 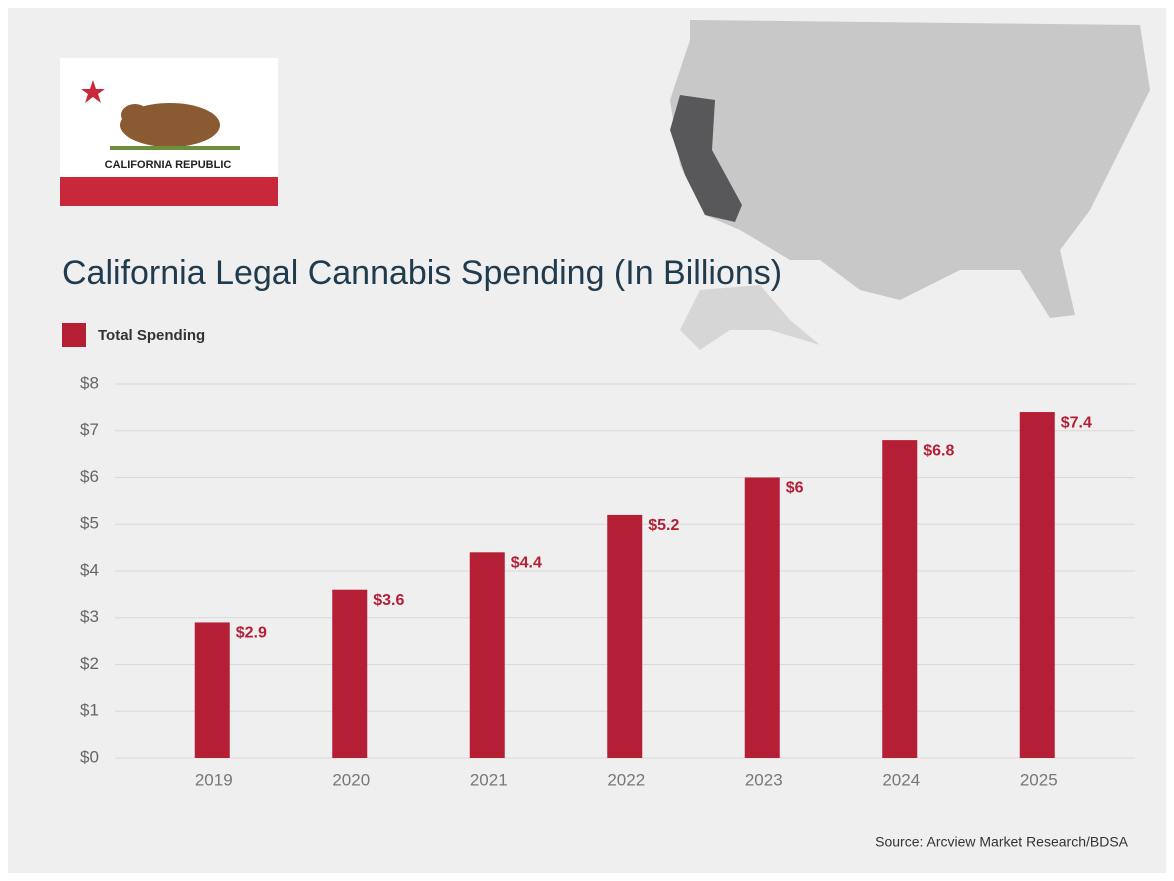 What do you see at coordinates (168, 165) in the screenshot?
I see `flag-label: CALIFORNIA REPUBLIC` at bounding box center [168, 165].